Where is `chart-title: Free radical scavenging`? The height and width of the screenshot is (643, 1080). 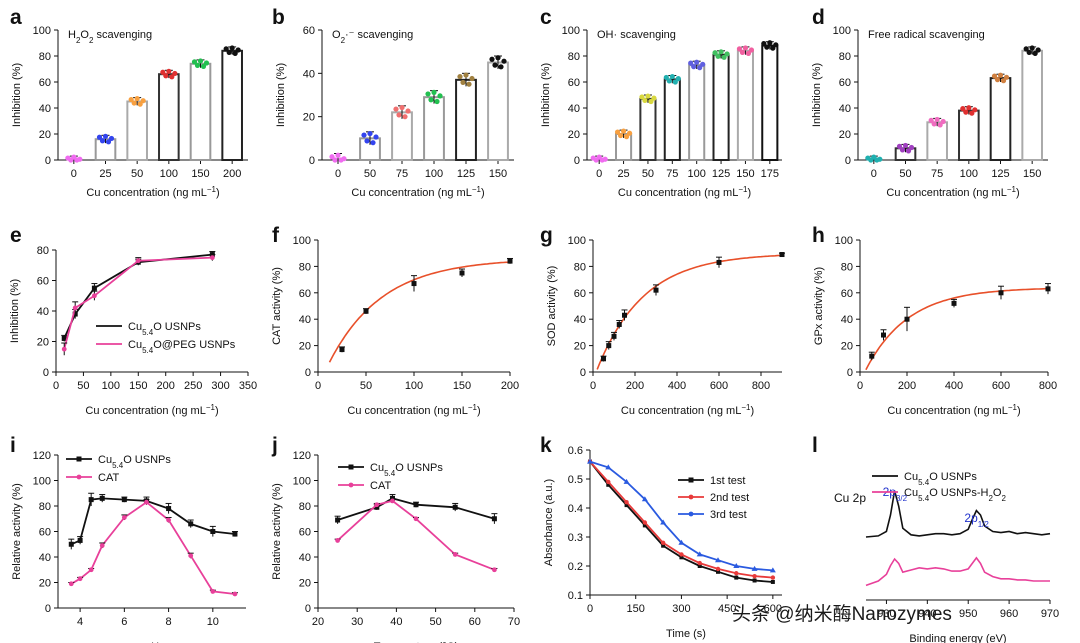
chart-title: Free radical scavenging is located at coordinates (926, 35).